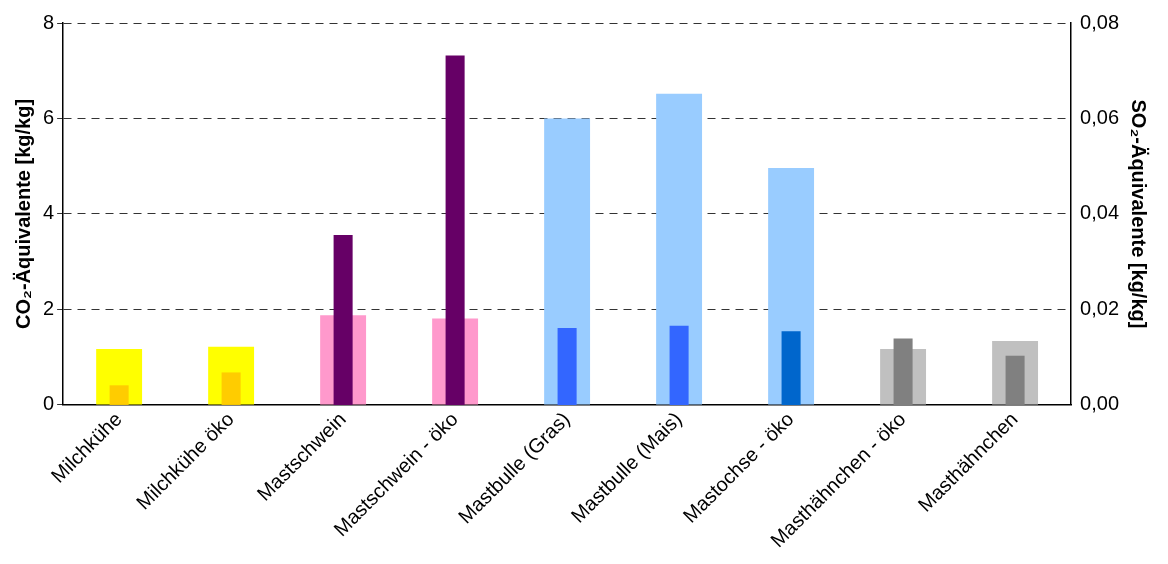 This screenshot has width=1168, height=564. Describe the element at coordinates (1100, 21) in the screenshot. I see `y2-tick-label: 0,08` at that location.